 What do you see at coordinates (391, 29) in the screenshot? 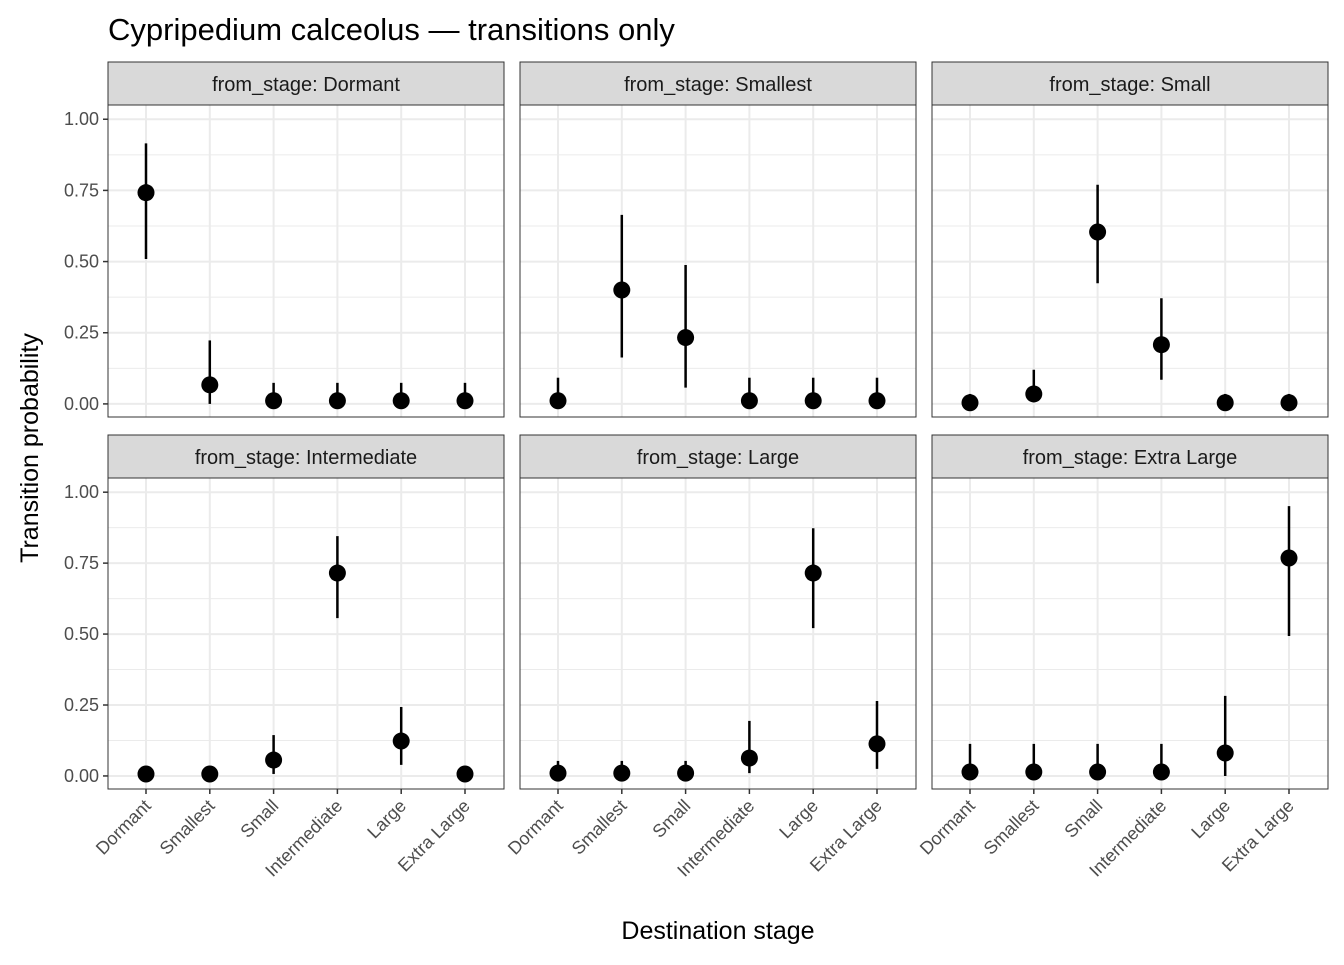
I see `chart-title: Cypripedium calceolus — transitions only` at bounding box center [391, 29].